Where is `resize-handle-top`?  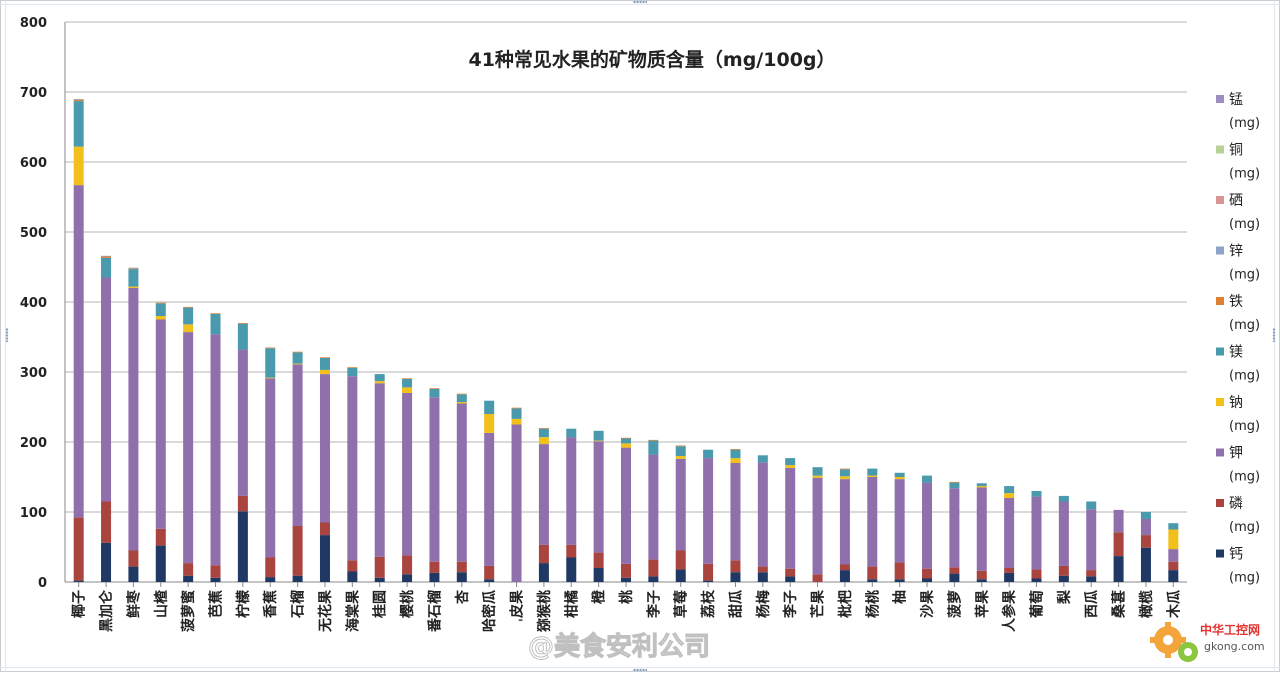 resize-handle-top is located at coordinates (640, 2).